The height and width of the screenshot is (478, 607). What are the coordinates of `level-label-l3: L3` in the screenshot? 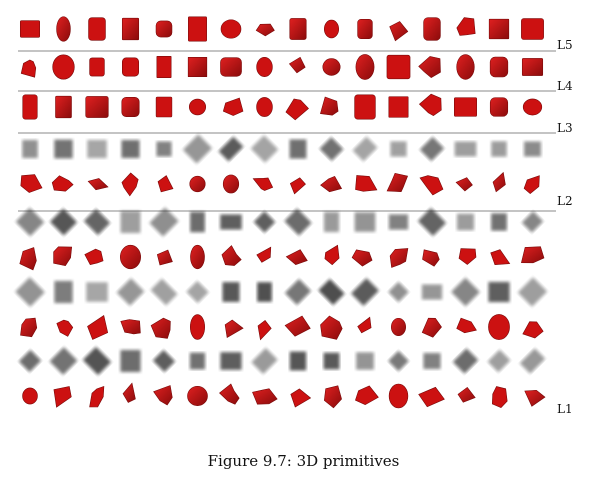 It's located at (565, 128).